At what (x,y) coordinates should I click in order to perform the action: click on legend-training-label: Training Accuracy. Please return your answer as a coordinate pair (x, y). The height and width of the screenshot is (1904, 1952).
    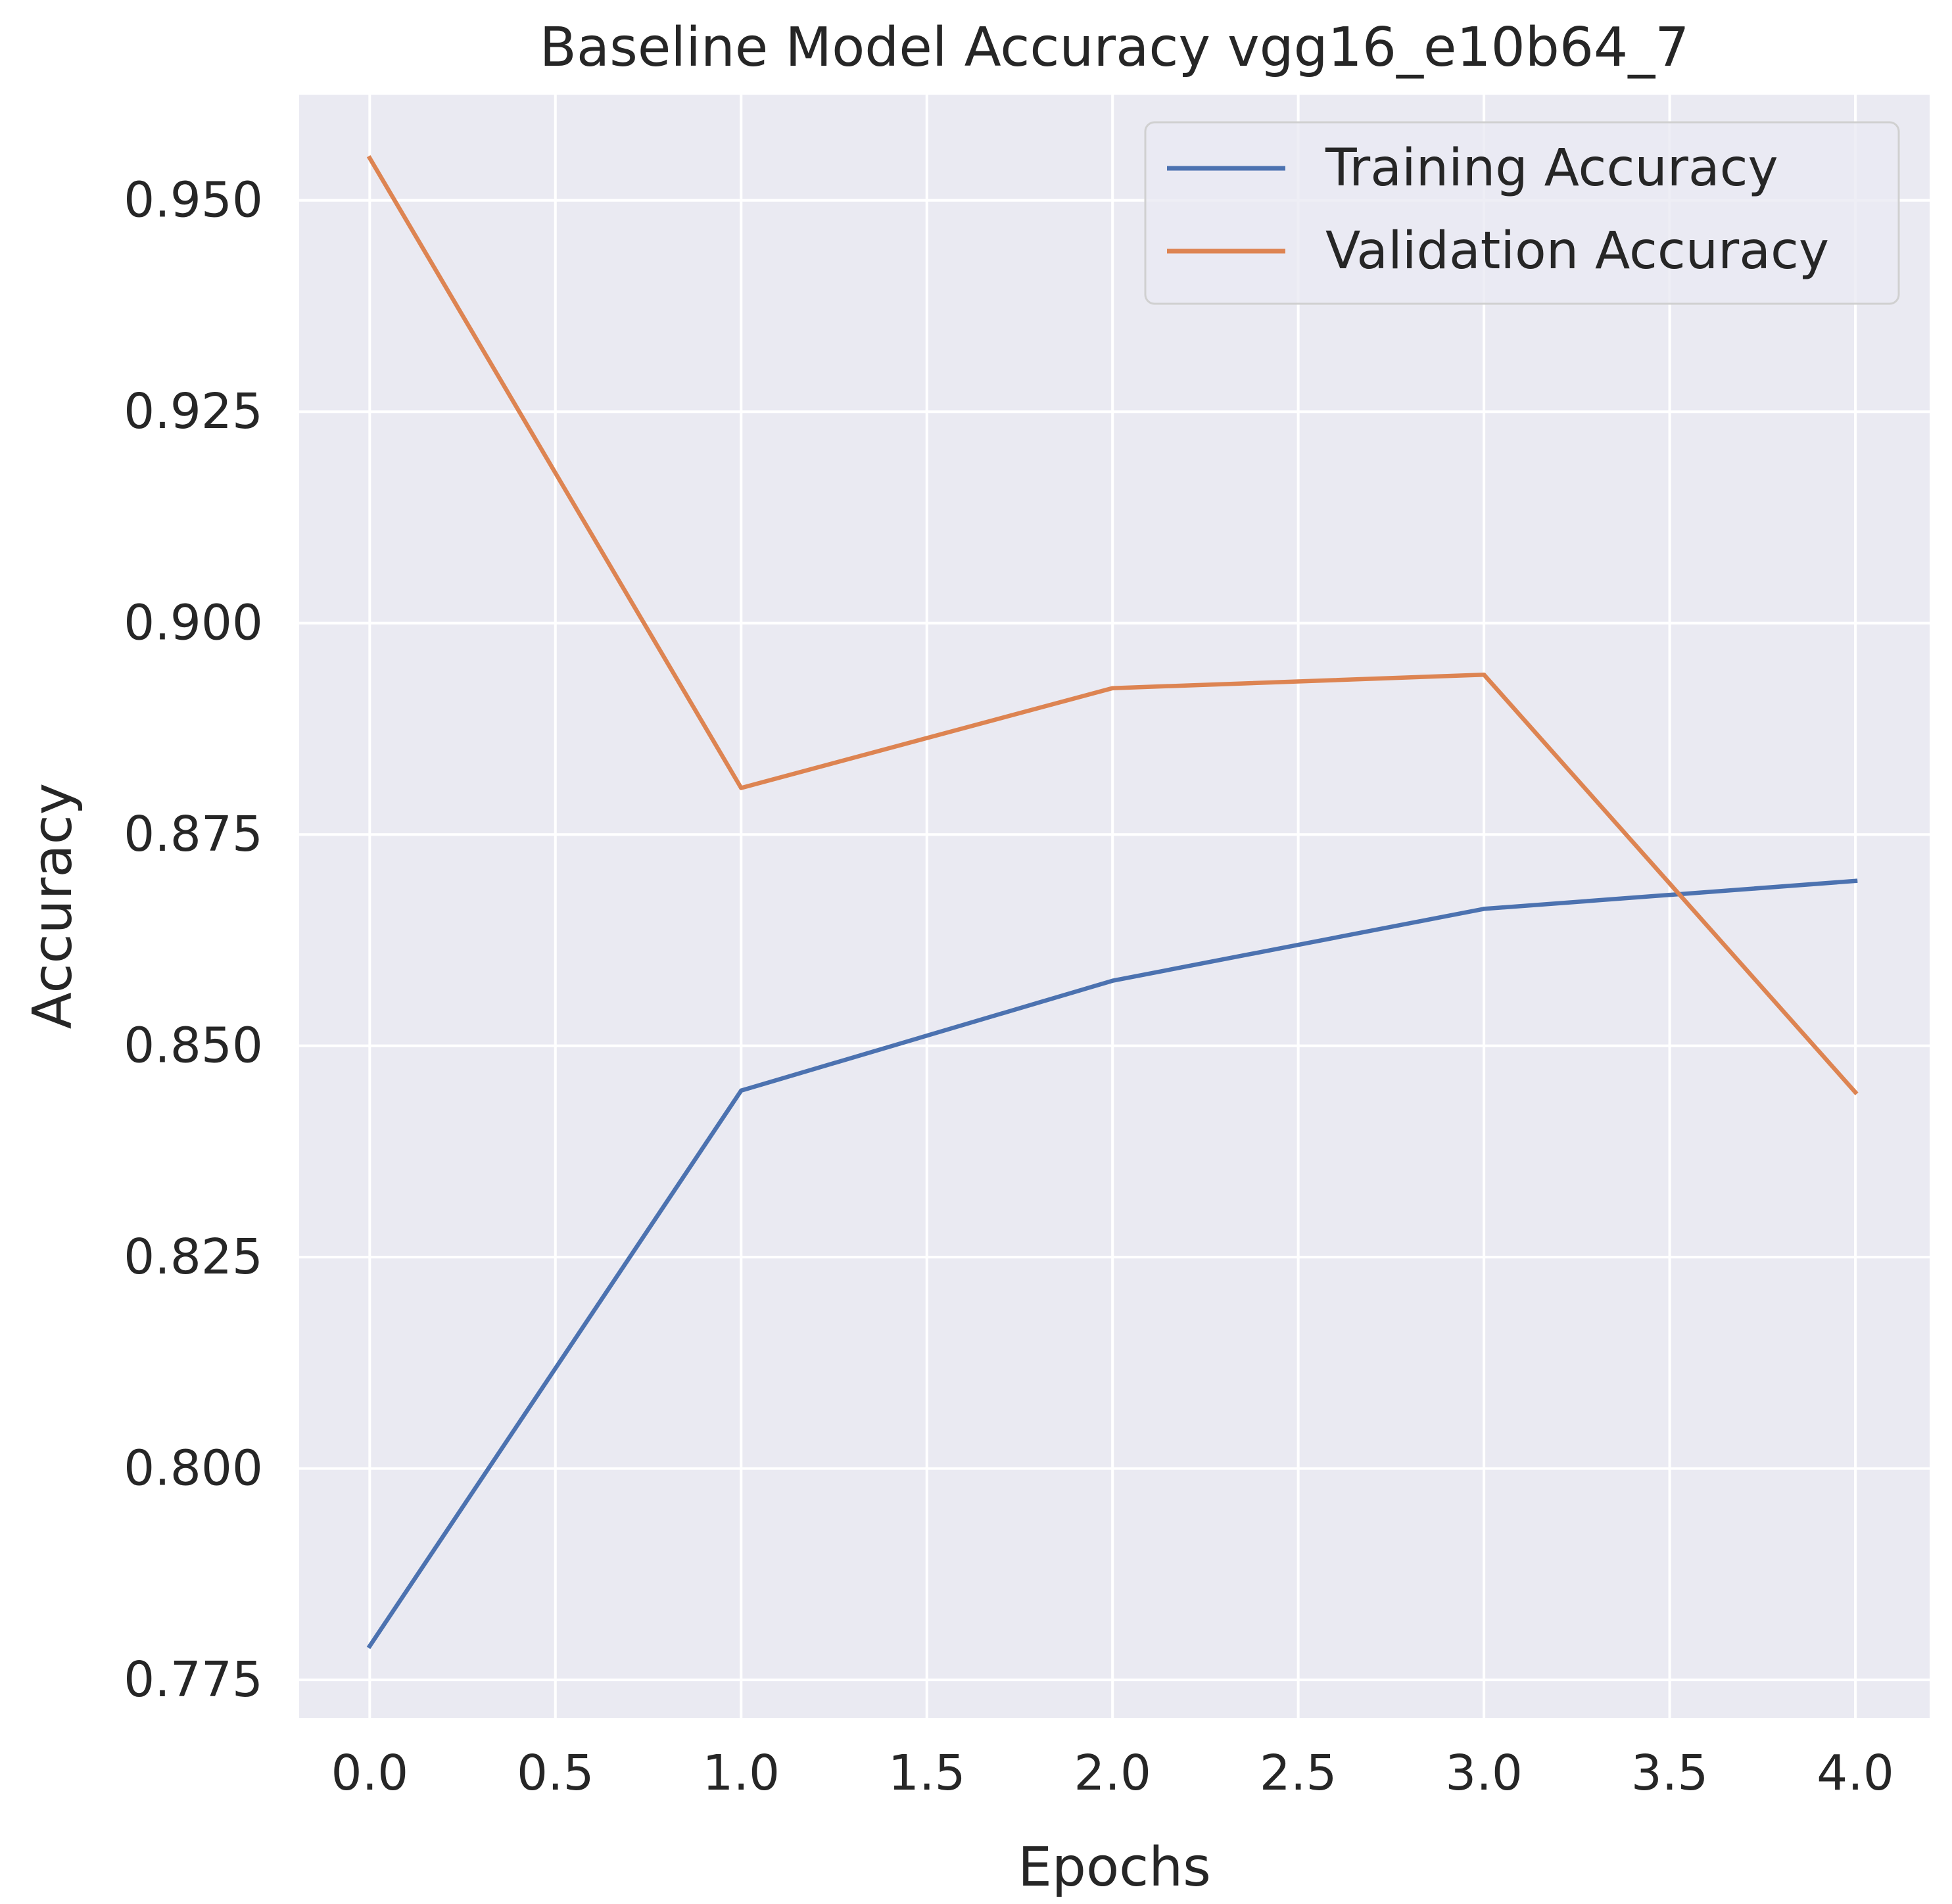
    Looking at the image, I should click on (1551, 168).